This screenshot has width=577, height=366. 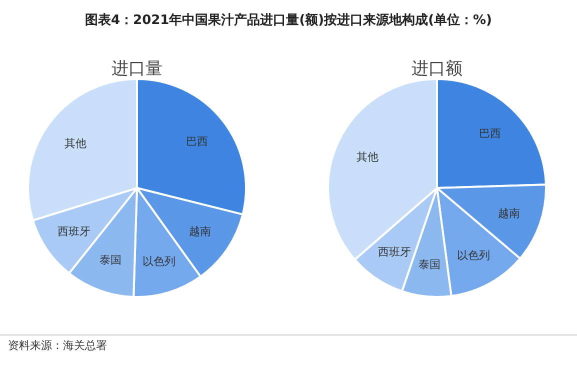 What do you see at coordinates (137, 69) in the screenshot?
I see `chart-title: 进口量` at bounding box center [137, 69].